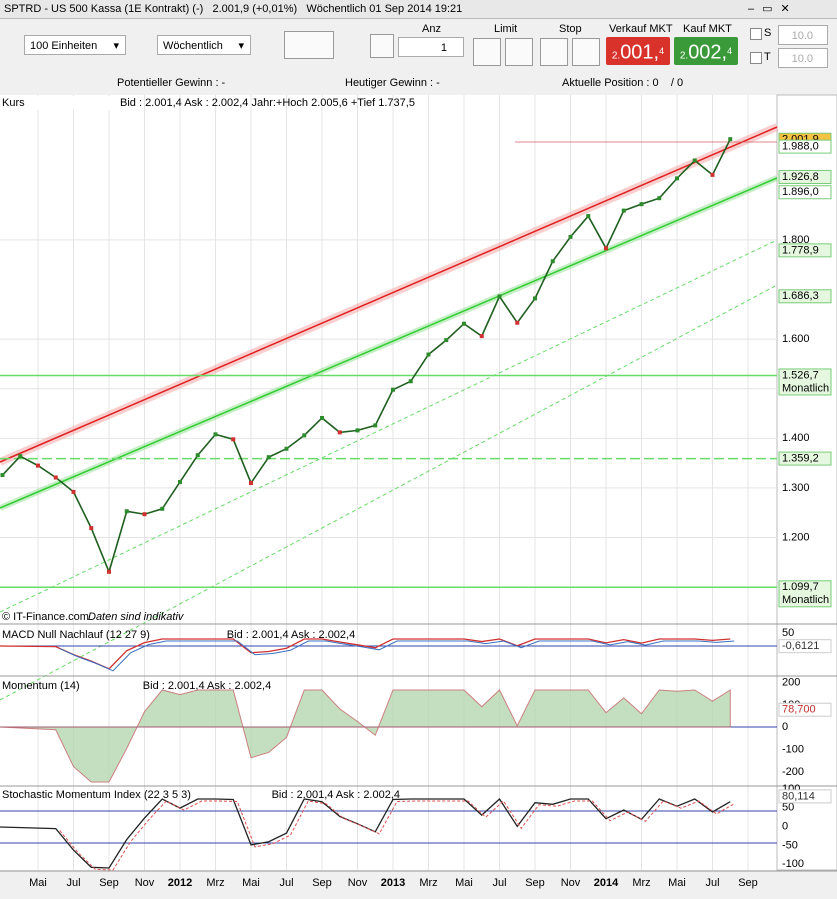 The height and width of the screenshot is (899, 837). What do you see at coordinates (519, 52) in the screenshot?
I see `limit-sell` at bounding box center [519, 52].